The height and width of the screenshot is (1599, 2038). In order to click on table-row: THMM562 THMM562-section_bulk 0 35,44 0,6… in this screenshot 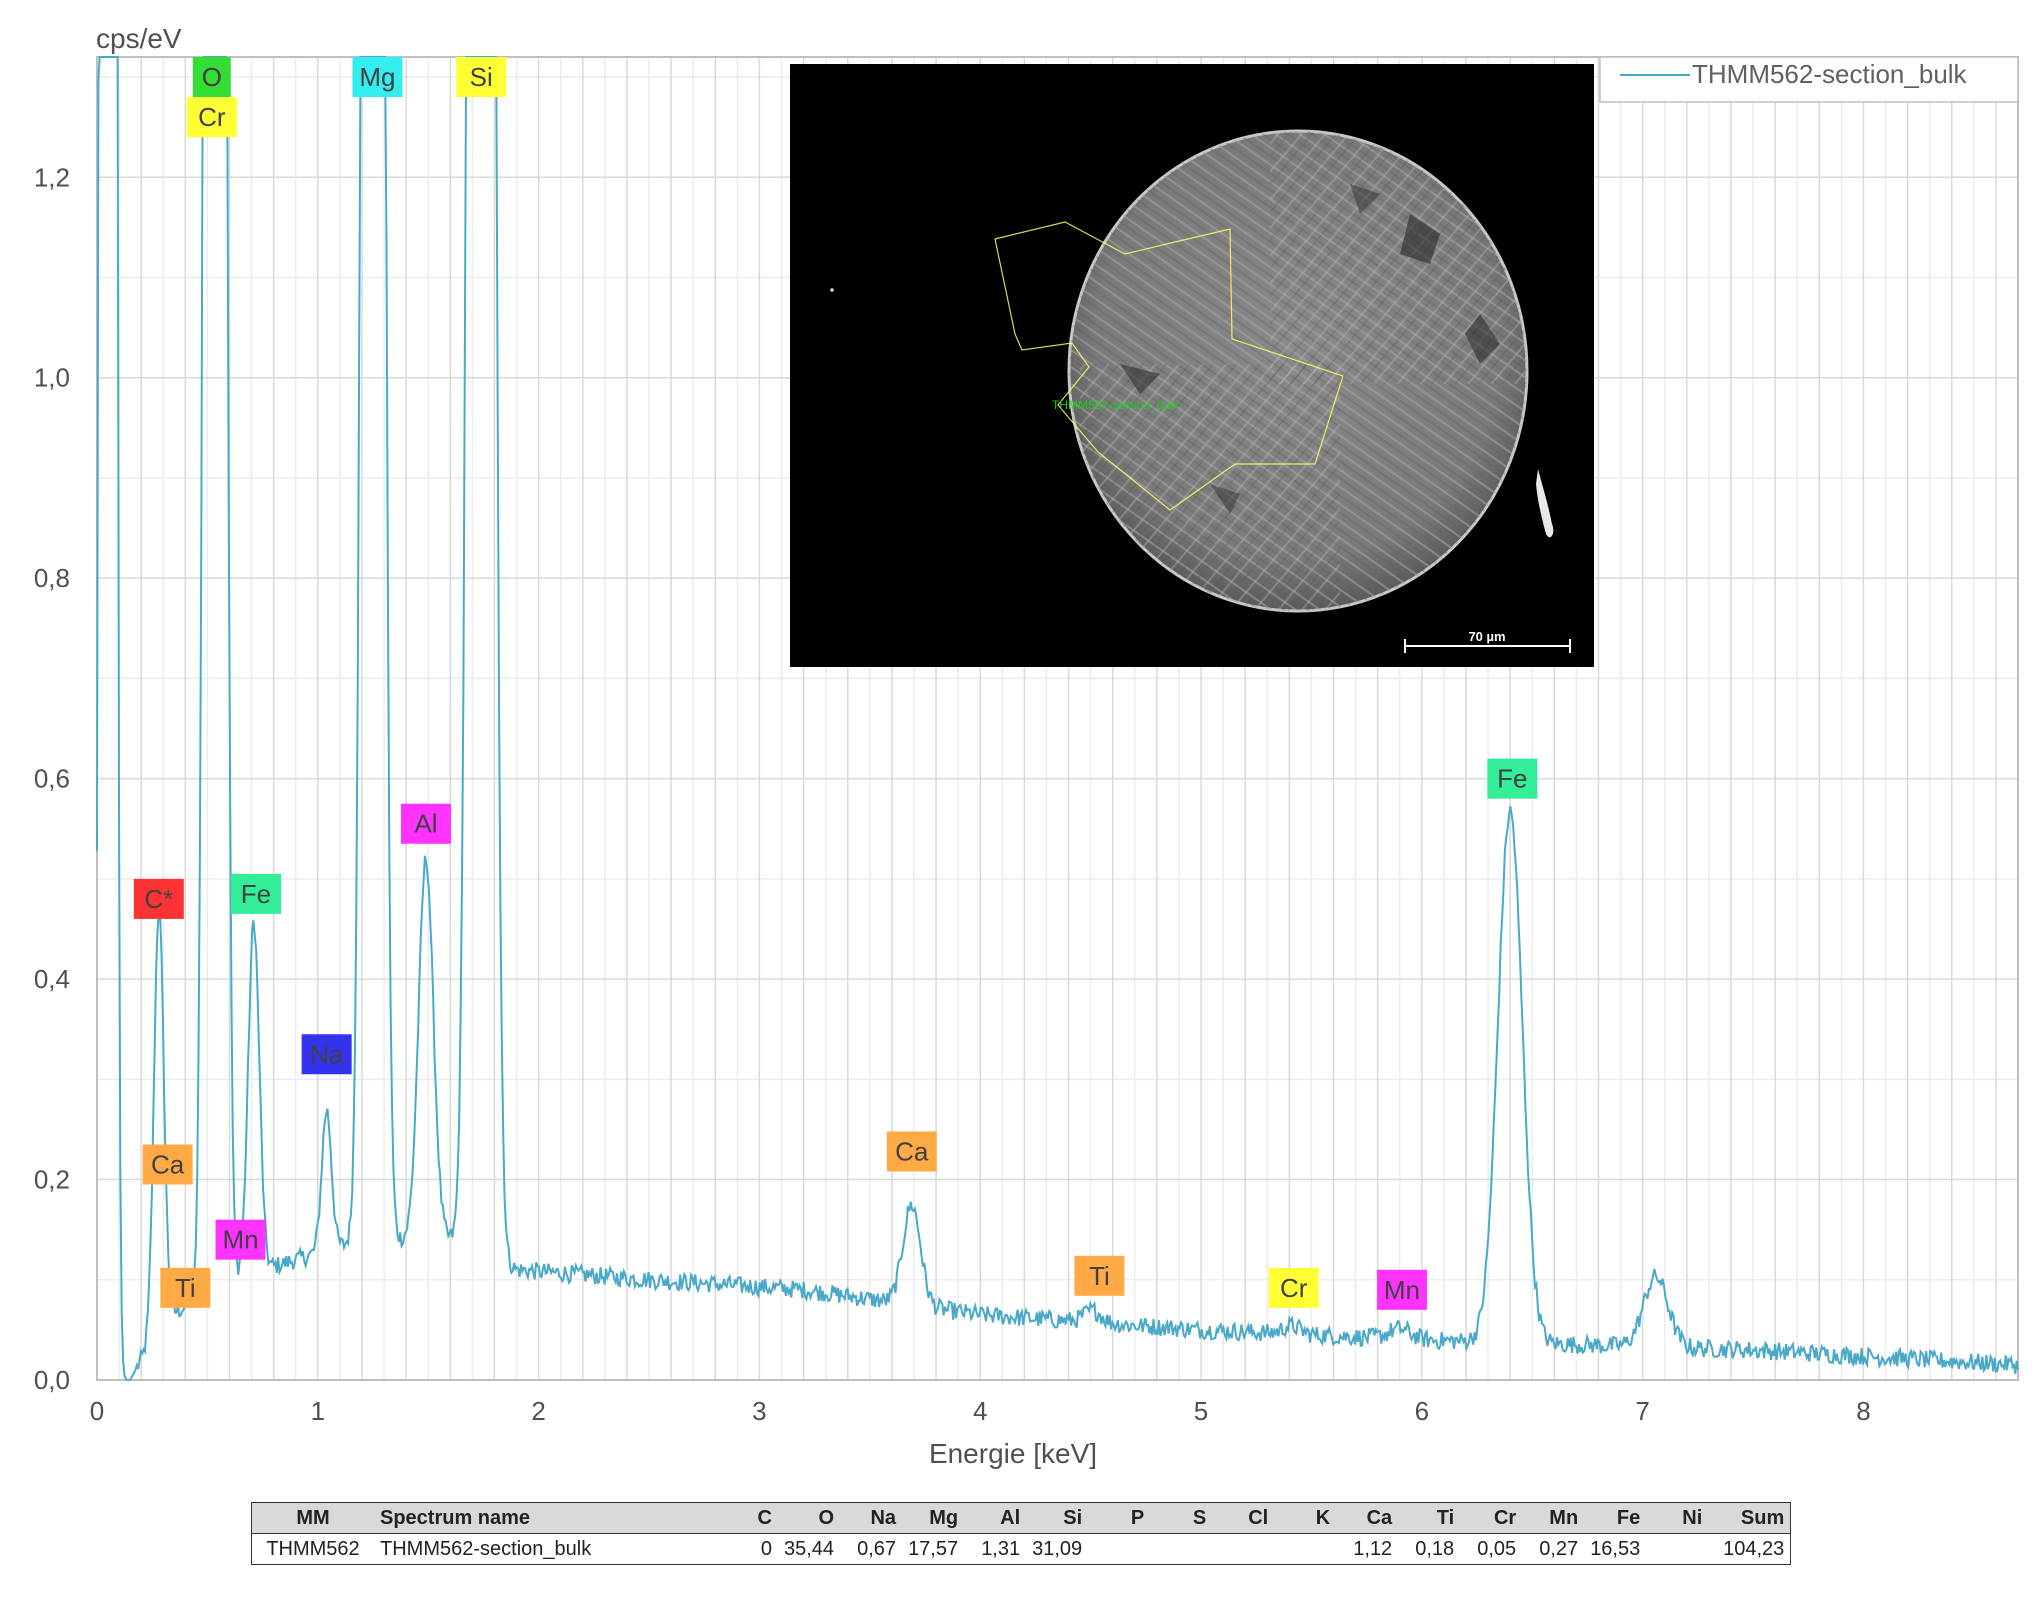, I will do `click(1021, 1549)`.